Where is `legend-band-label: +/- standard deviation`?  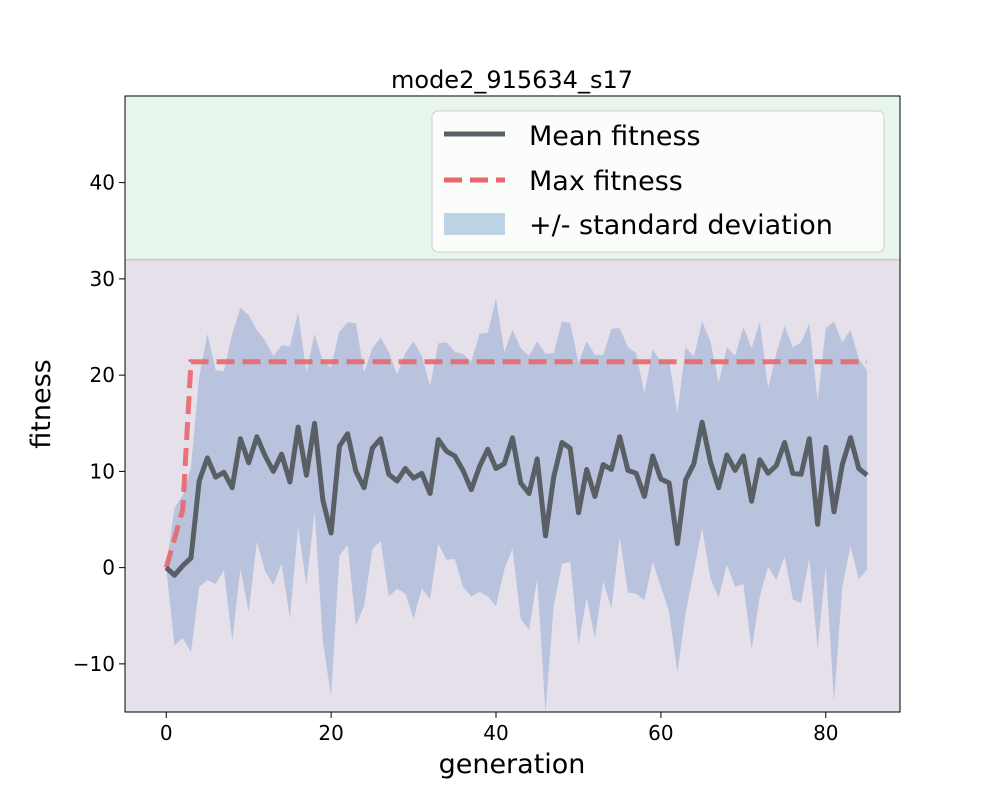
legend-band-label: +/- standard deviation is located at coordinates (681, 225).